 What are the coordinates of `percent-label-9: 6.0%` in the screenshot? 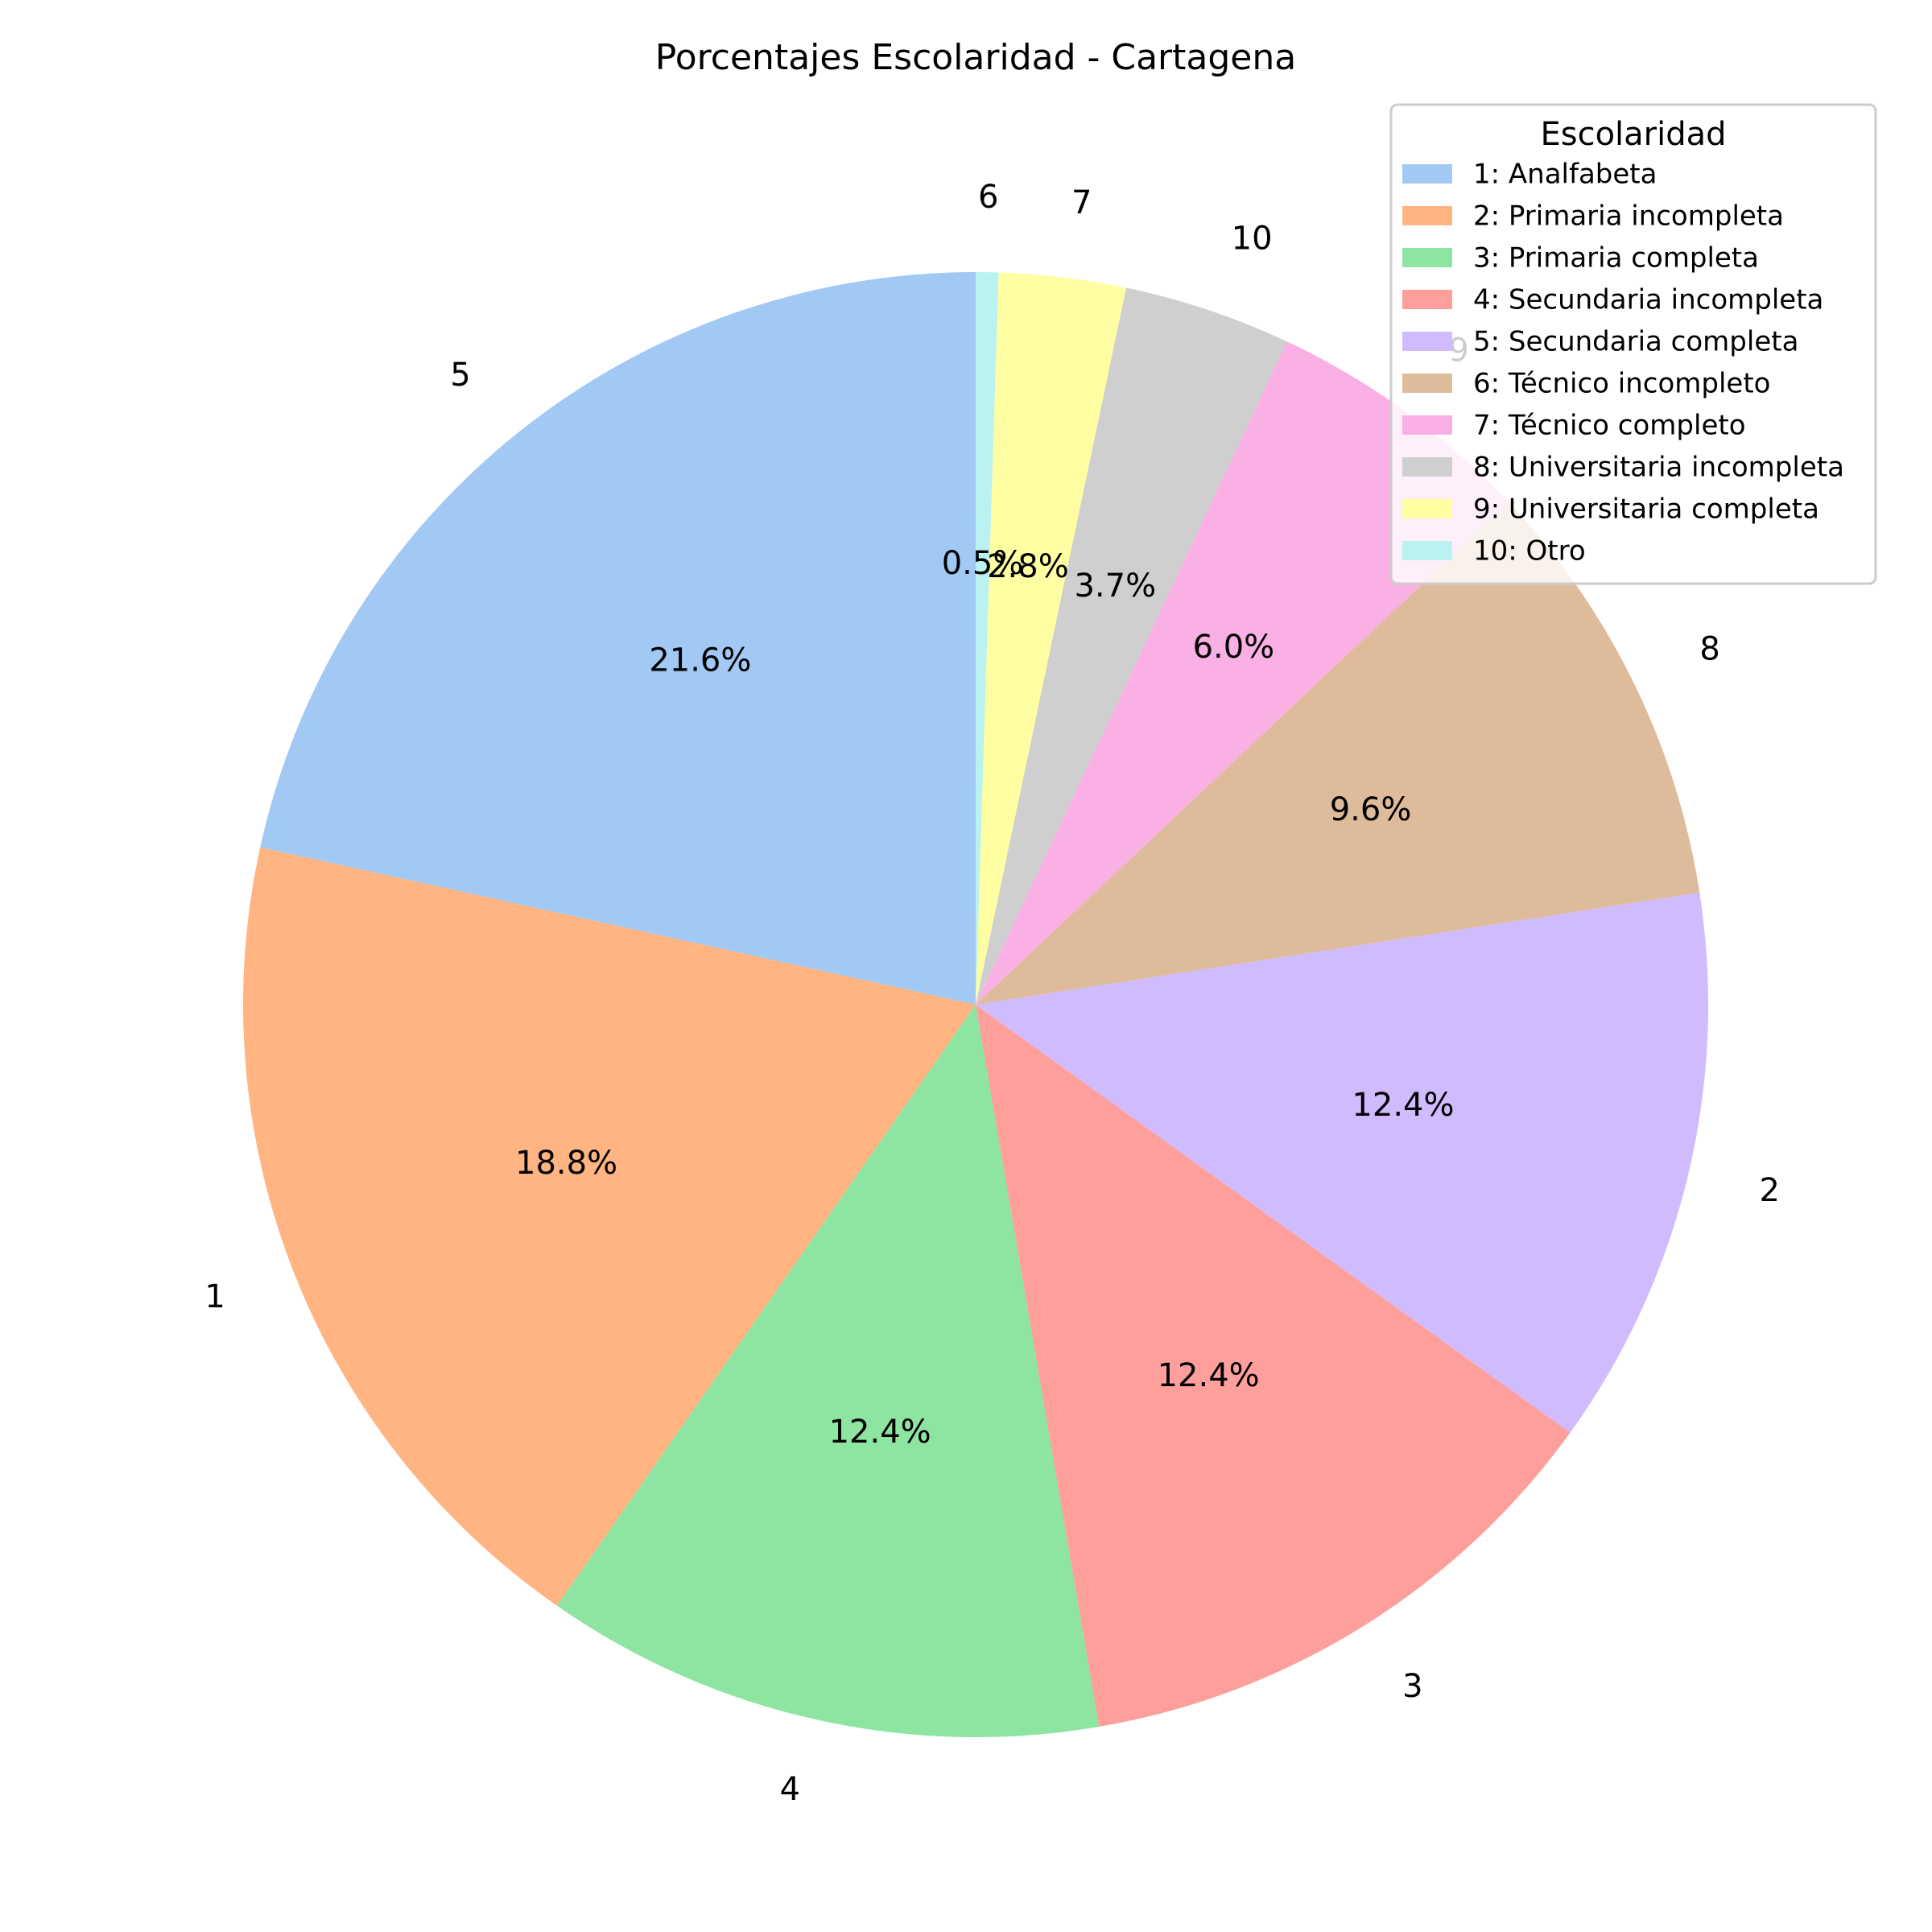 It's located at (1234, 647).